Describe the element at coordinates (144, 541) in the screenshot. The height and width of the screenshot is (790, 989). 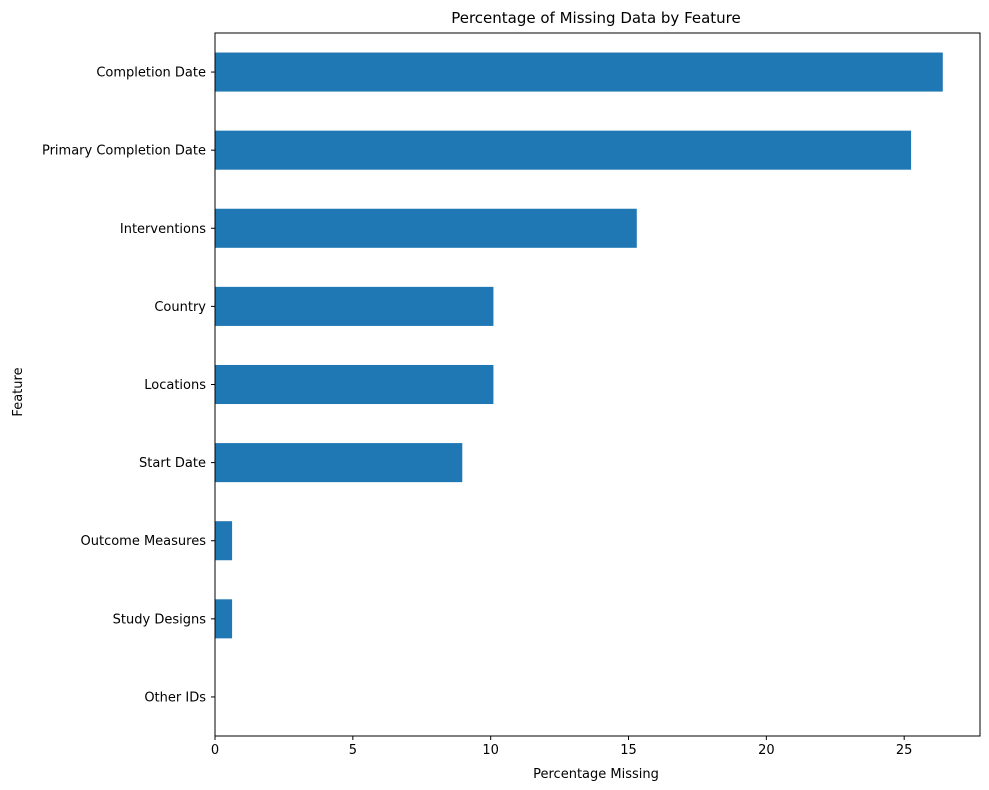
I see `y-tick-label: Outcome Measures` at that location.